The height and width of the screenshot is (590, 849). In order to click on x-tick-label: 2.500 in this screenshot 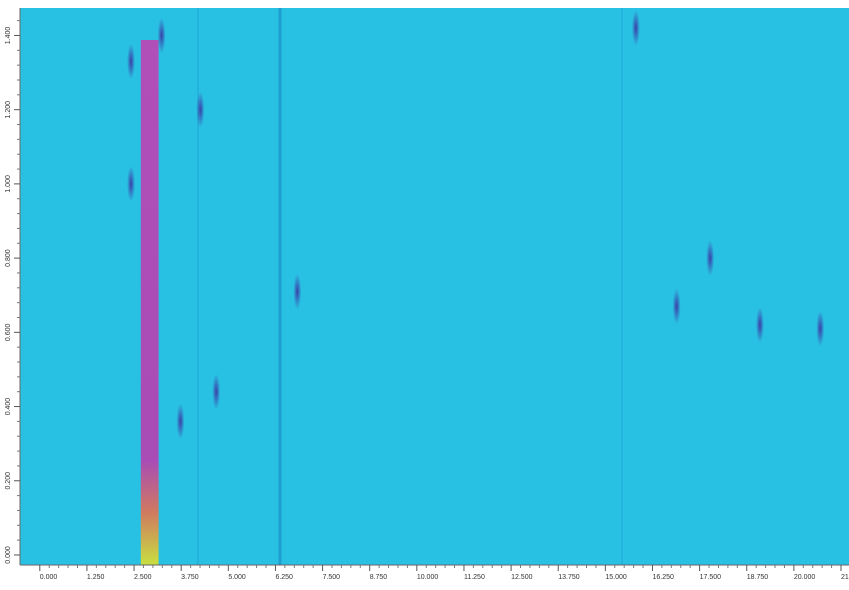, I will do `click(143, 577)`.